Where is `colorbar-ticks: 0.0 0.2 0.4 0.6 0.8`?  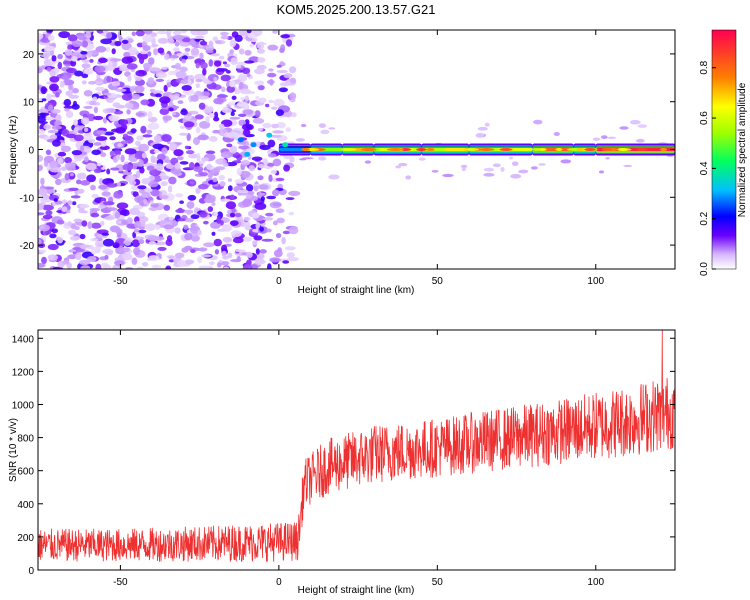
colorbar-ticks: 0.0 0.2 0.4 0.6 0.8 is located at coordinates (707, 168).